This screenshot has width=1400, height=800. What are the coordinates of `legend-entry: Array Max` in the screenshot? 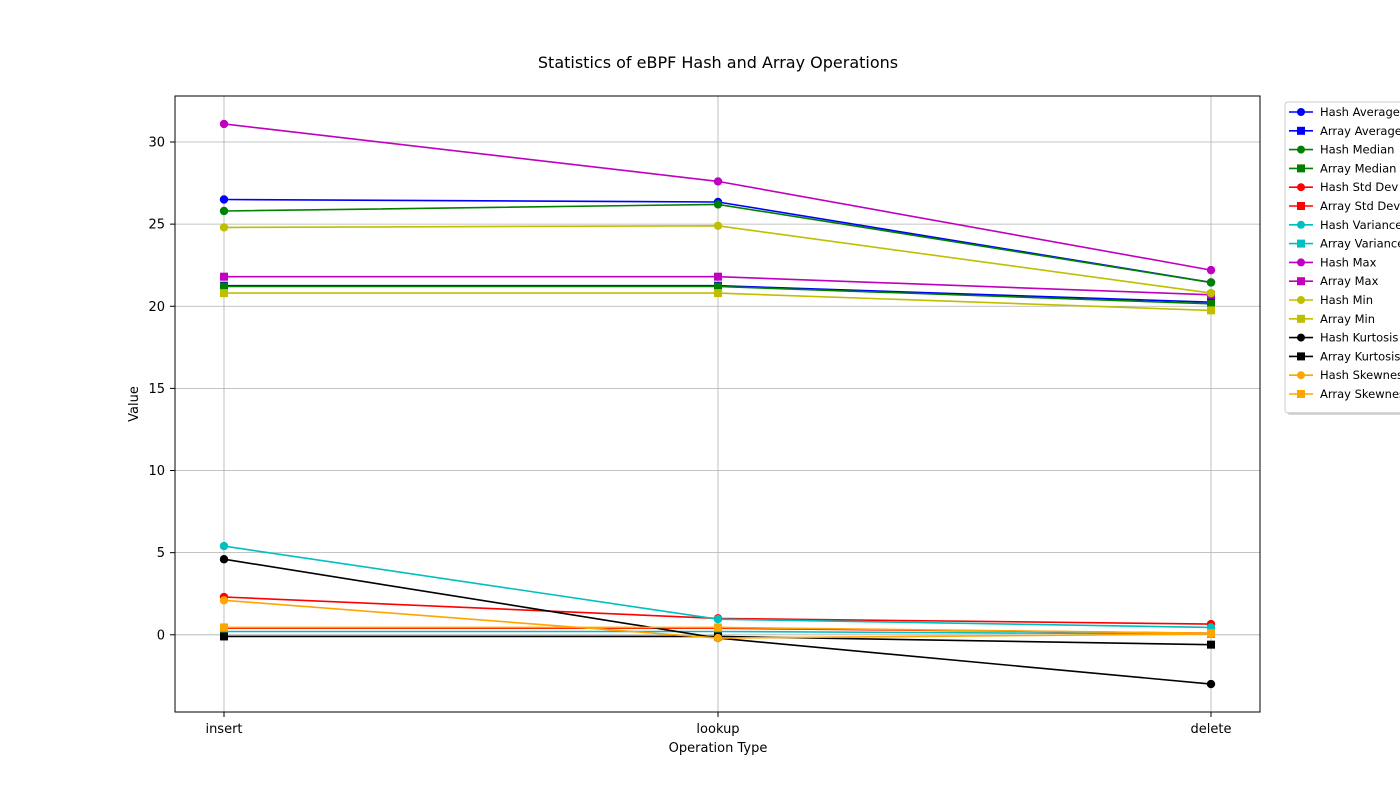 It's located at (1334, 281).